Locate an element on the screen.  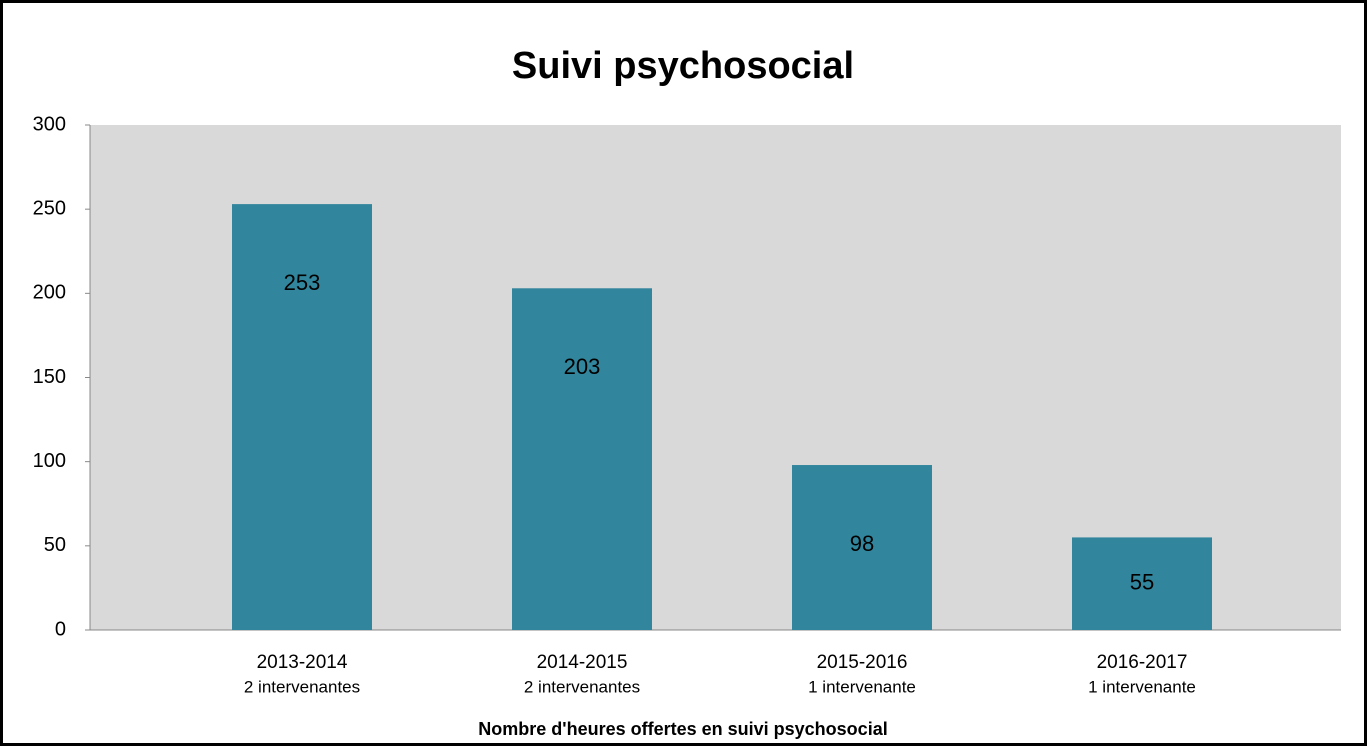
data-label: 55 is located at coordinates (1142, 582).